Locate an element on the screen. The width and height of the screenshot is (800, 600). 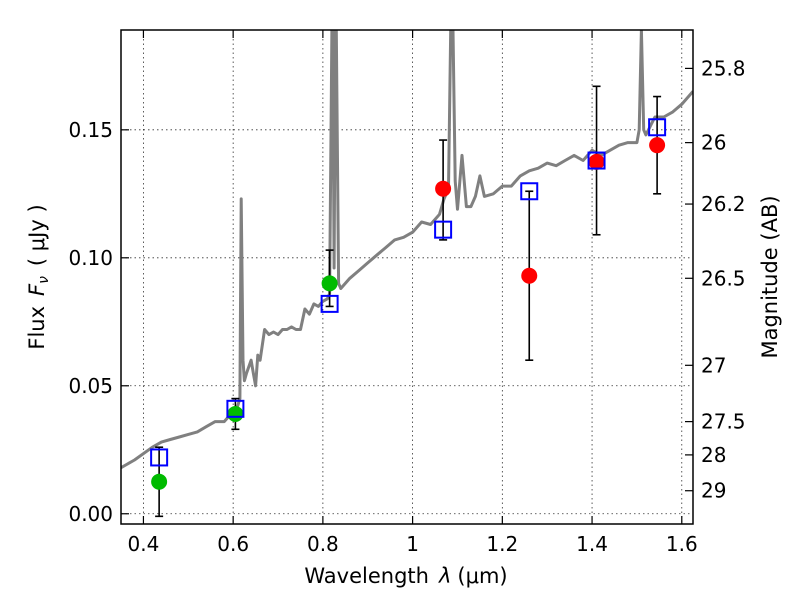
y-tick-label: 0.05 is located at coordinates (90, 386).